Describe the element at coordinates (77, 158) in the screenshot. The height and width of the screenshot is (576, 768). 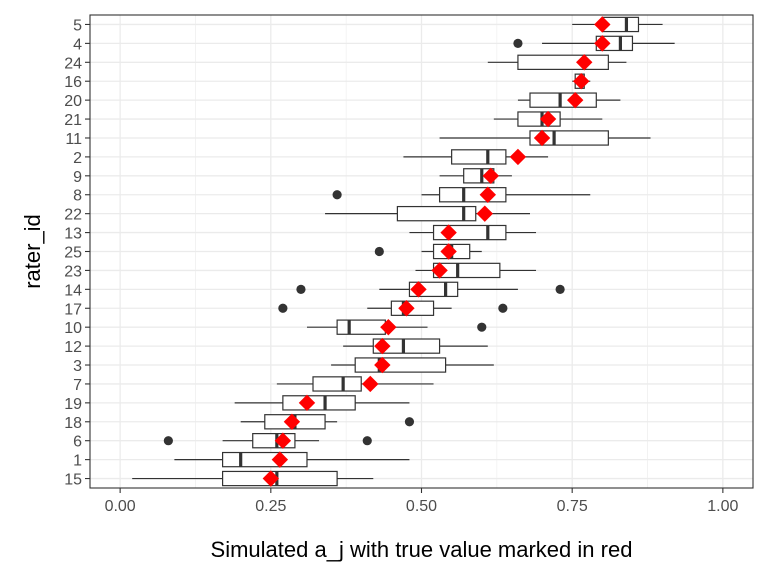
I see `y-tick-label: 2` at that location.